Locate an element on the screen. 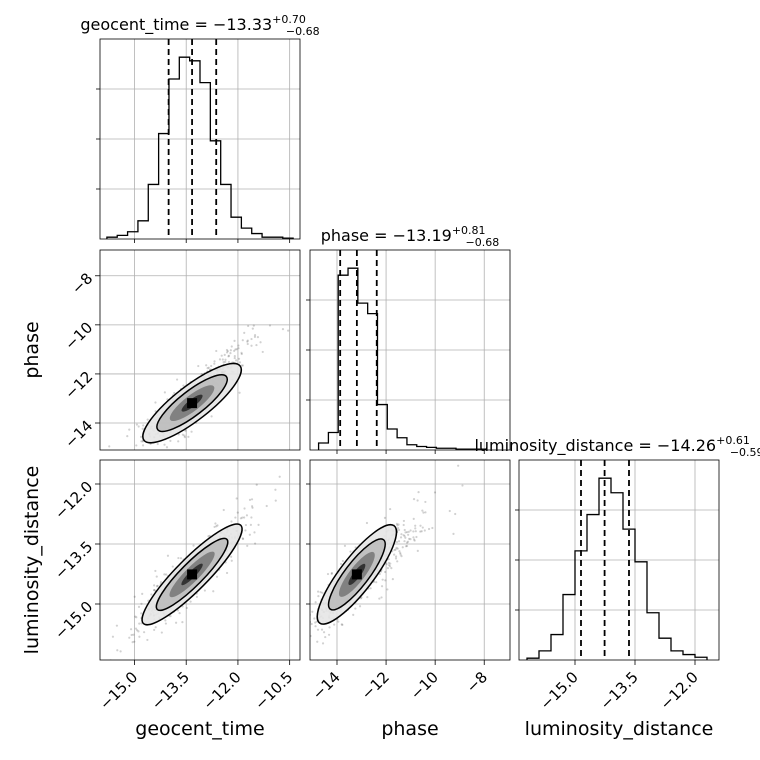 Image resolution: width=760 pixels, height=760 pixels. scatter-panel-luminosity_distance-vs-geocent_time: −15.0 −13.5 −12.0 is located at coordinates (176, 560).